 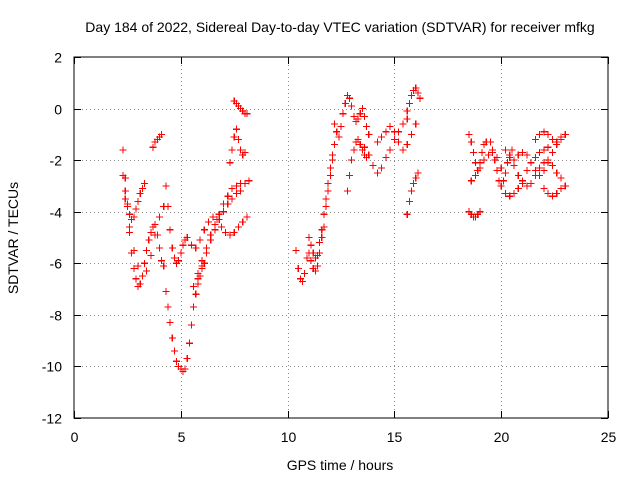 I want to click on series-track-e, so click(x=175, y=224).